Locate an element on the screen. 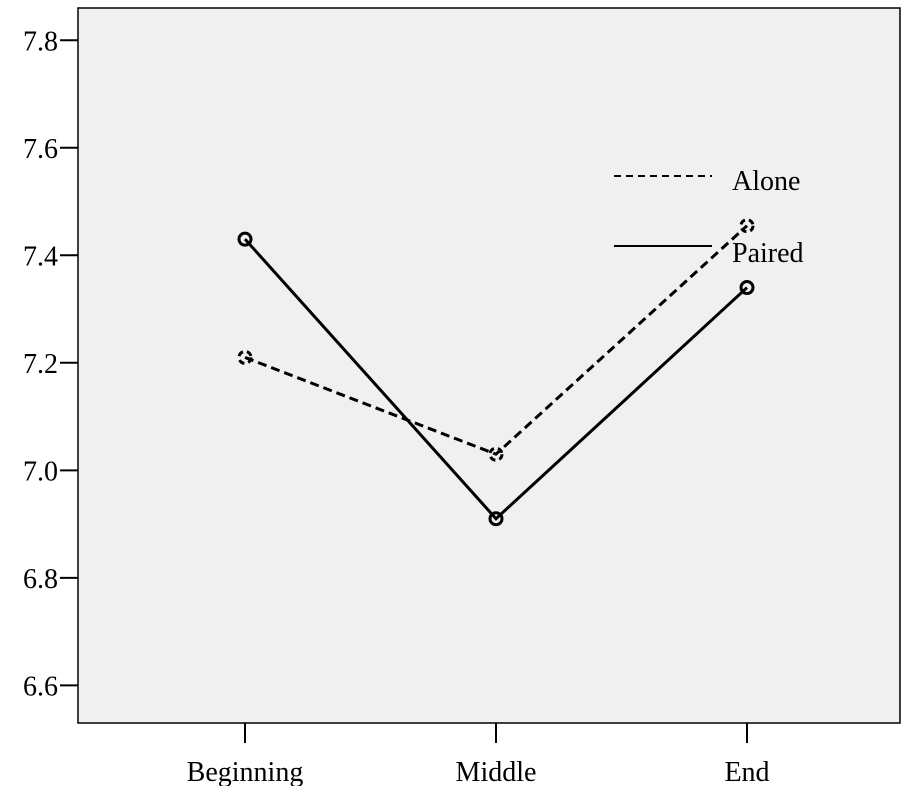 The height and width of the screenshot is (786, 902). y-tick-label: 7.6 is located at coordinates (40, 149).